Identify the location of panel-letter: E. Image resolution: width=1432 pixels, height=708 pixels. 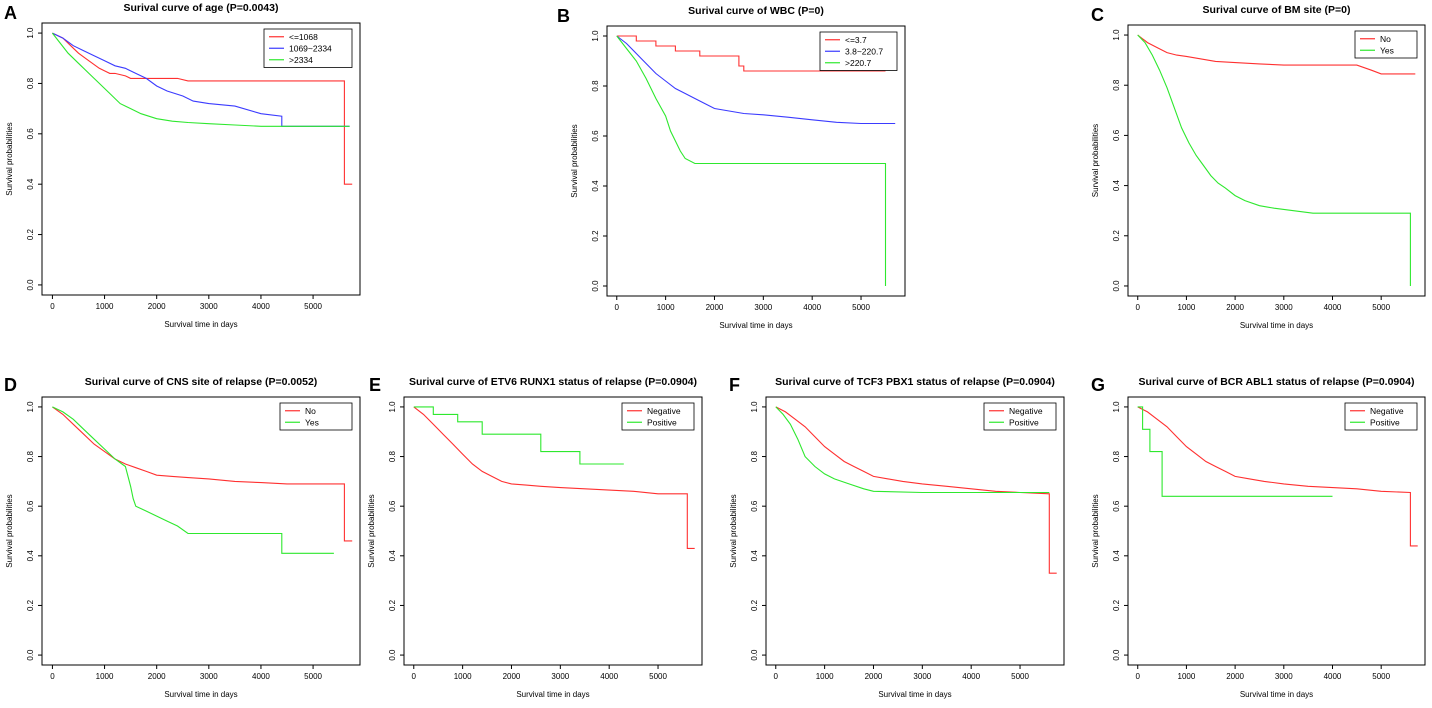
(375, 385).